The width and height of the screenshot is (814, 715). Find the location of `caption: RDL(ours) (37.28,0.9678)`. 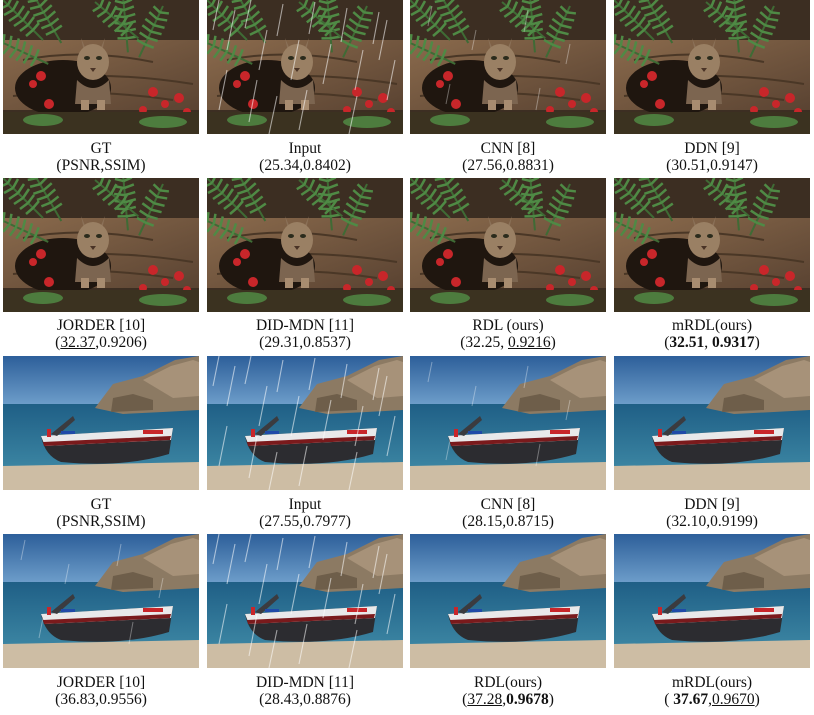

caption: RDL(ours) (37.28,0.9678) is located at coordinates (508, 691).